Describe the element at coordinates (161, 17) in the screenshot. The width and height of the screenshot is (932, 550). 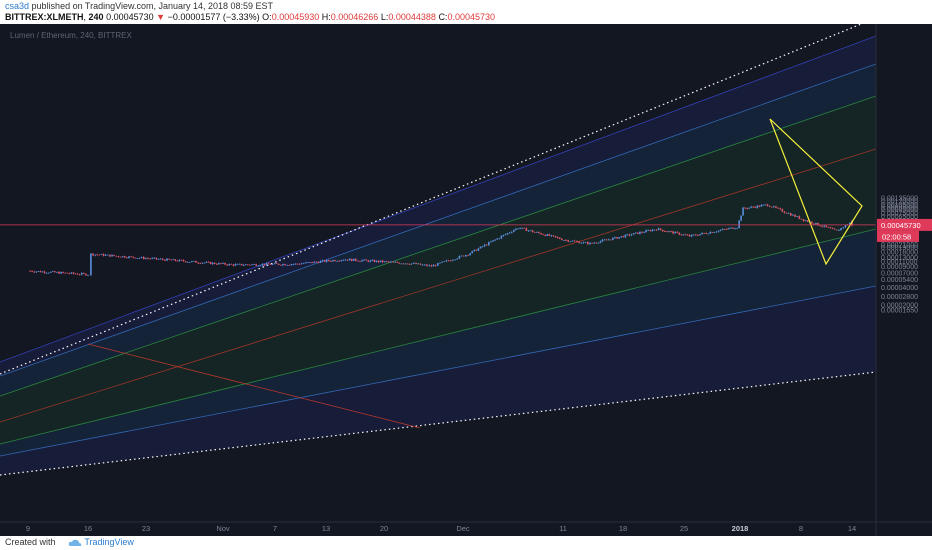
I see `change-arrow-icon: ▼` at that location.